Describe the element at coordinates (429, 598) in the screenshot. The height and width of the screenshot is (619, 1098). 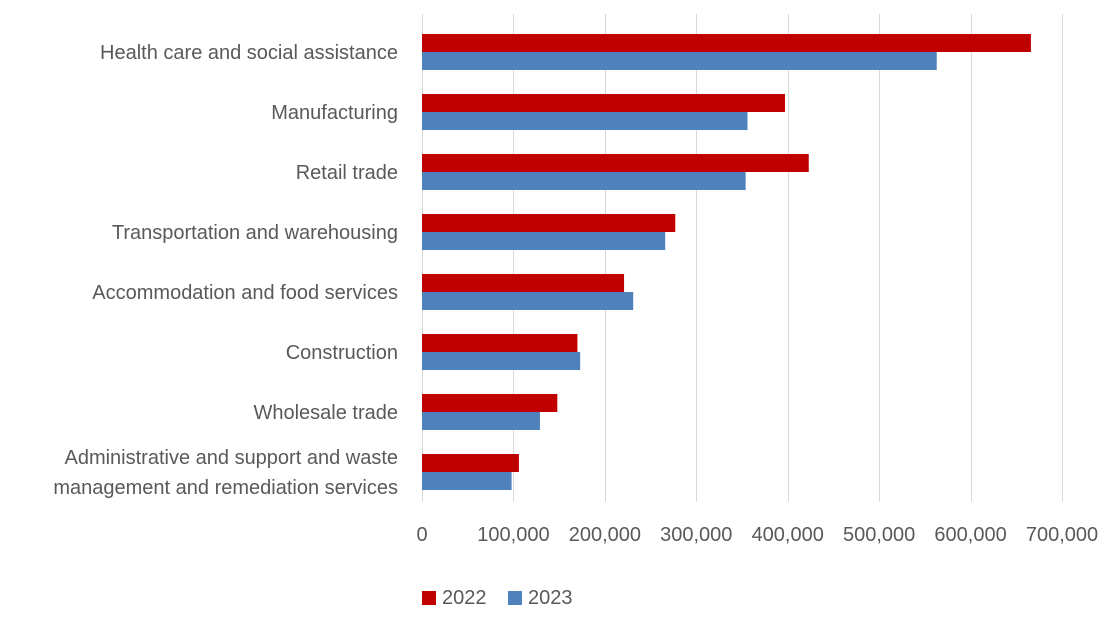
I see `legend-swatch-2022` at that location.